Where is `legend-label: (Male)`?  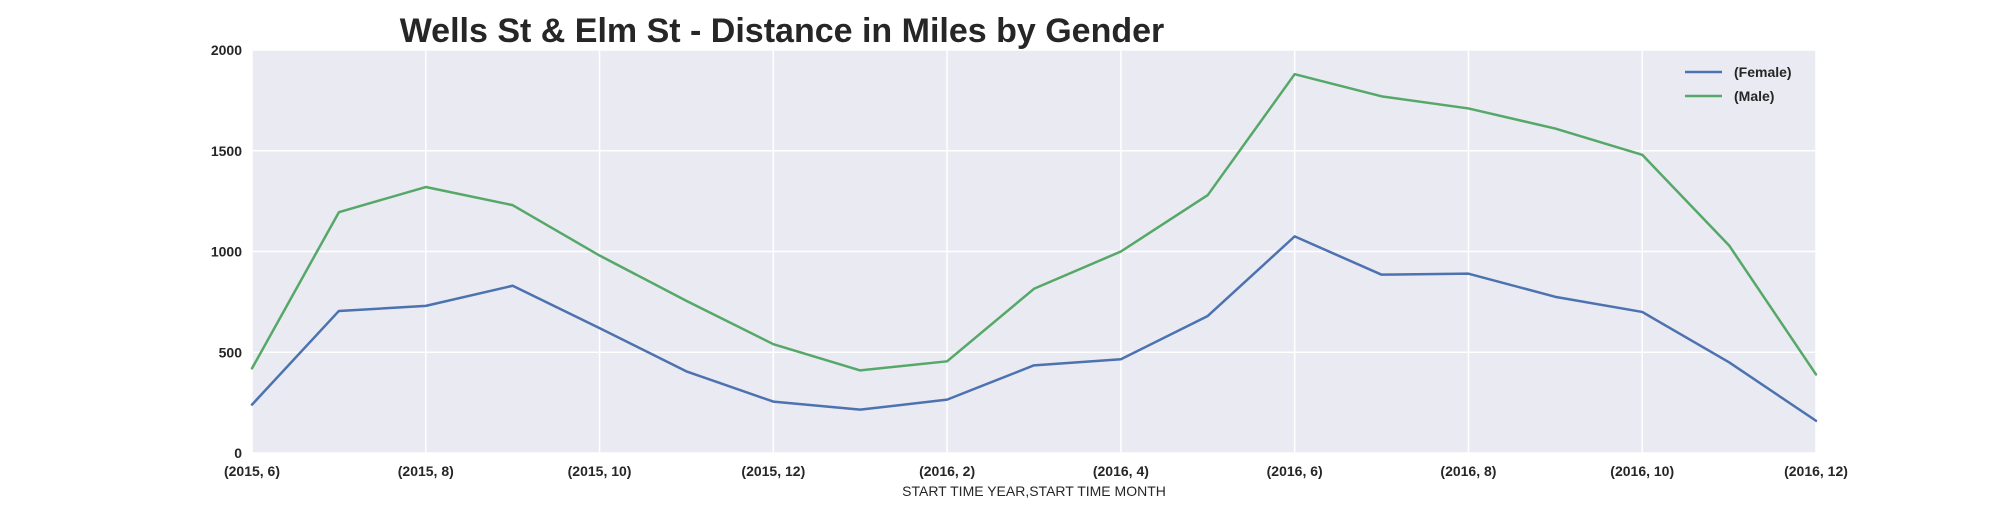 legend-label: (Male) is located at coordinates (1754, 96).